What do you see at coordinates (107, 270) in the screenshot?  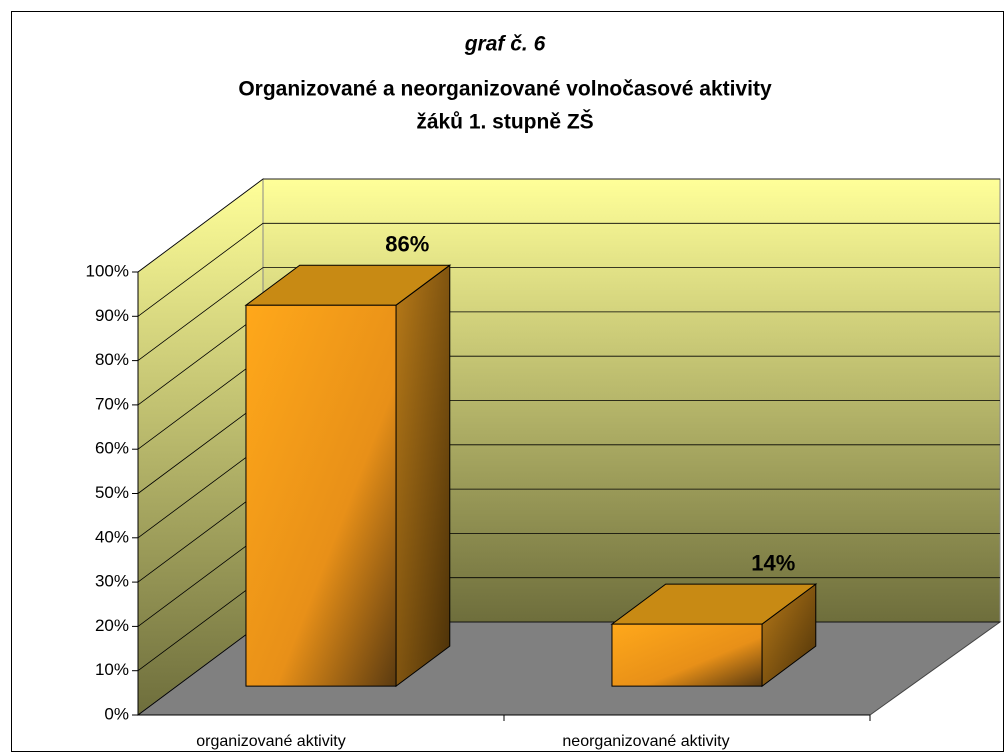 I see `y-tick-label: 100%` at bounding box center [107, 270].